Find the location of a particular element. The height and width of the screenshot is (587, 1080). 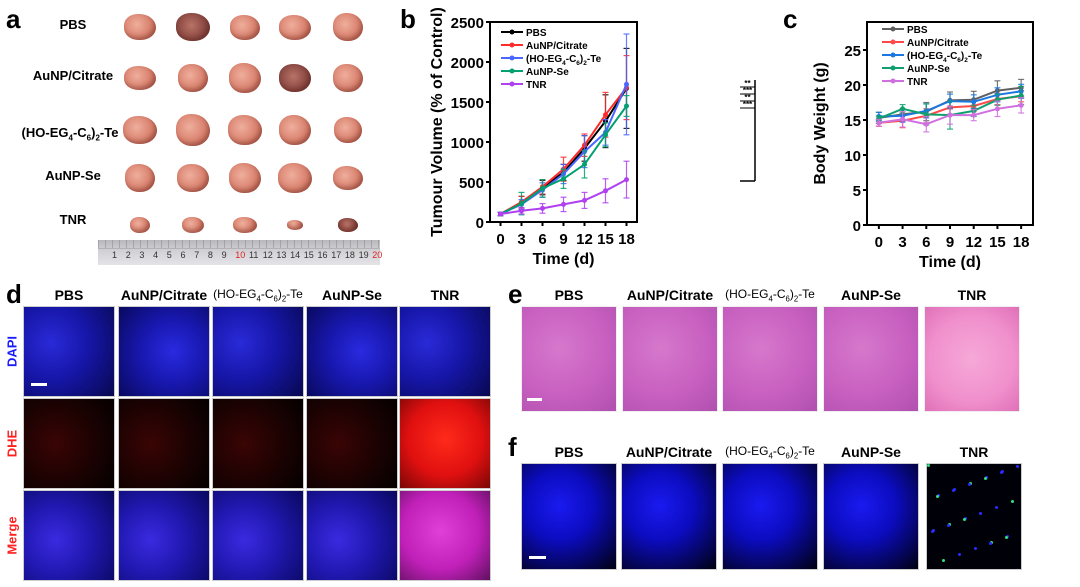

scale-bar is located at coordinates (534, 399).